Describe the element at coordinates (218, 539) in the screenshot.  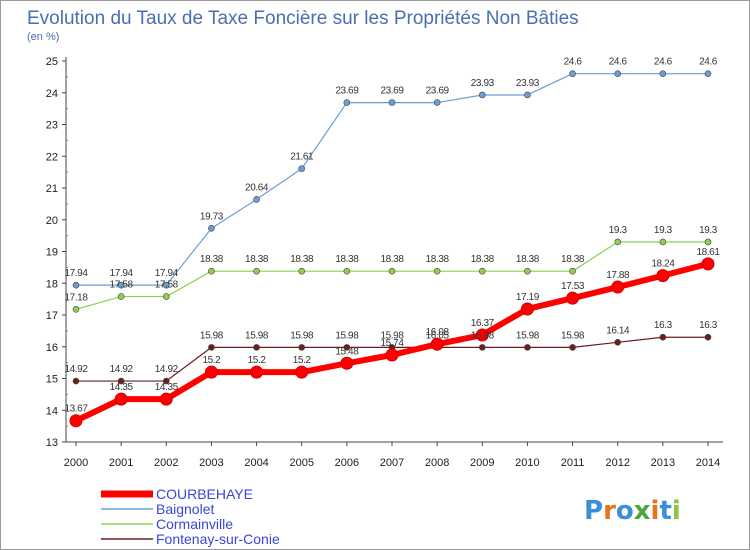
I see `legend-label: Fontenay-sur-Conie` at that location.